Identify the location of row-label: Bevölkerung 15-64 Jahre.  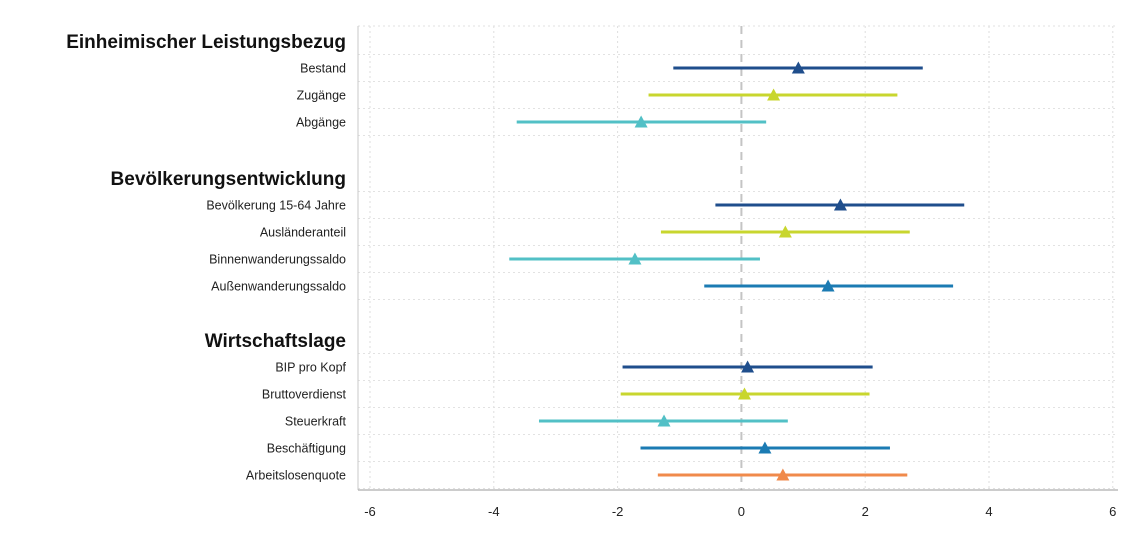
(276, 206).